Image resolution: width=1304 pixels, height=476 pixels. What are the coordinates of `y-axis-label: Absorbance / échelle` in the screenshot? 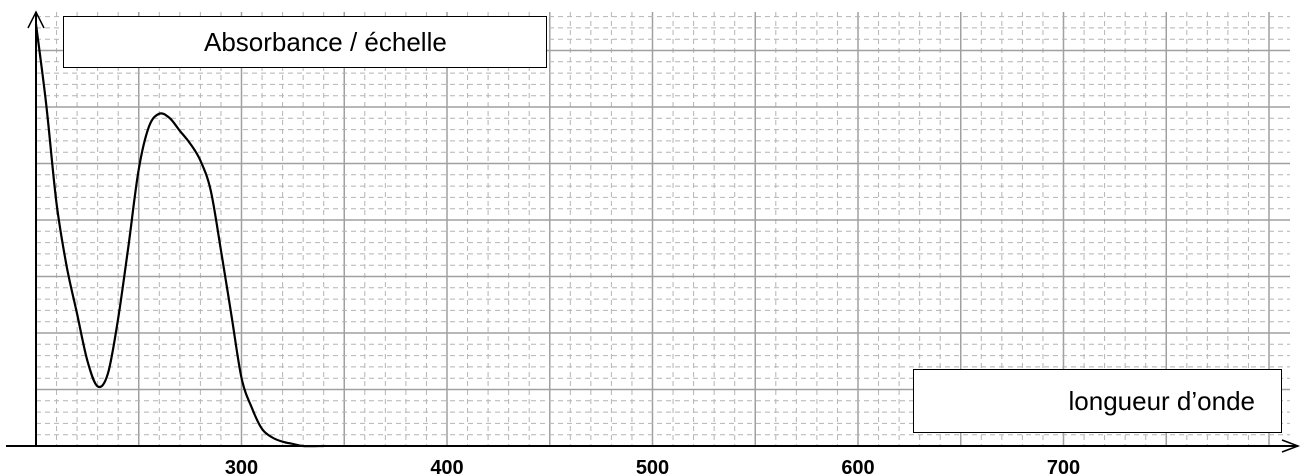 It's located at (305, 42).